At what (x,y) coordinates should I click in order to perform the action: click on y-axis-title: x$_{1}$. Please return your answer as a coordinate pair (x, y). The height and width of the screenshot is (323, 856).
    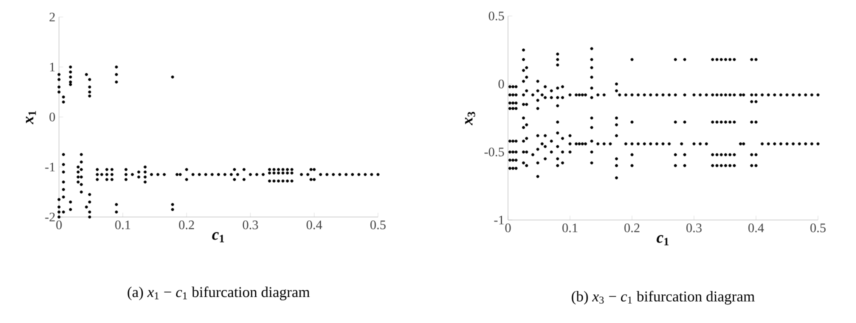
    Looking at the image, I should click on (31, 117).